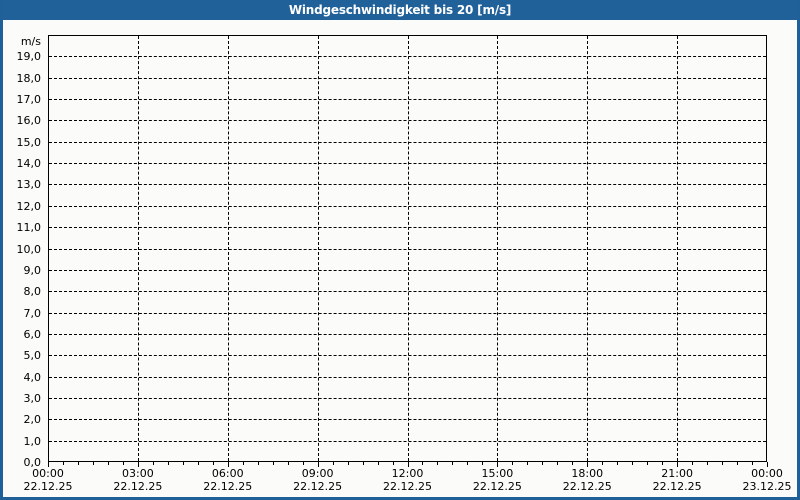 The width and height of the screenshot is (800, 500). Describe the element at coordinates (587, 473) in the screenshot. I see `x-axis-tick-time: 18:00` at that location.